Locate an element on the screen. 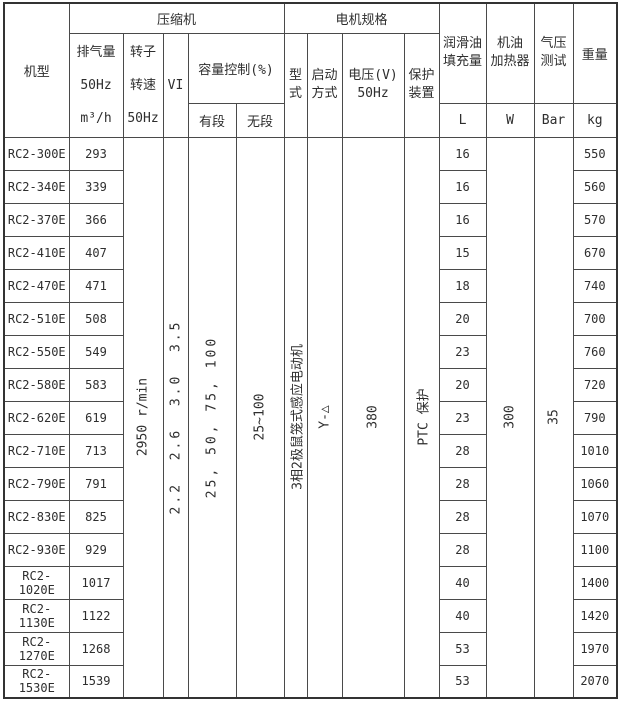 Image resolution: width=619 pixels, height=702 pixels. protection-value-text: PTC 保护 is located at coordinates (424, 417).